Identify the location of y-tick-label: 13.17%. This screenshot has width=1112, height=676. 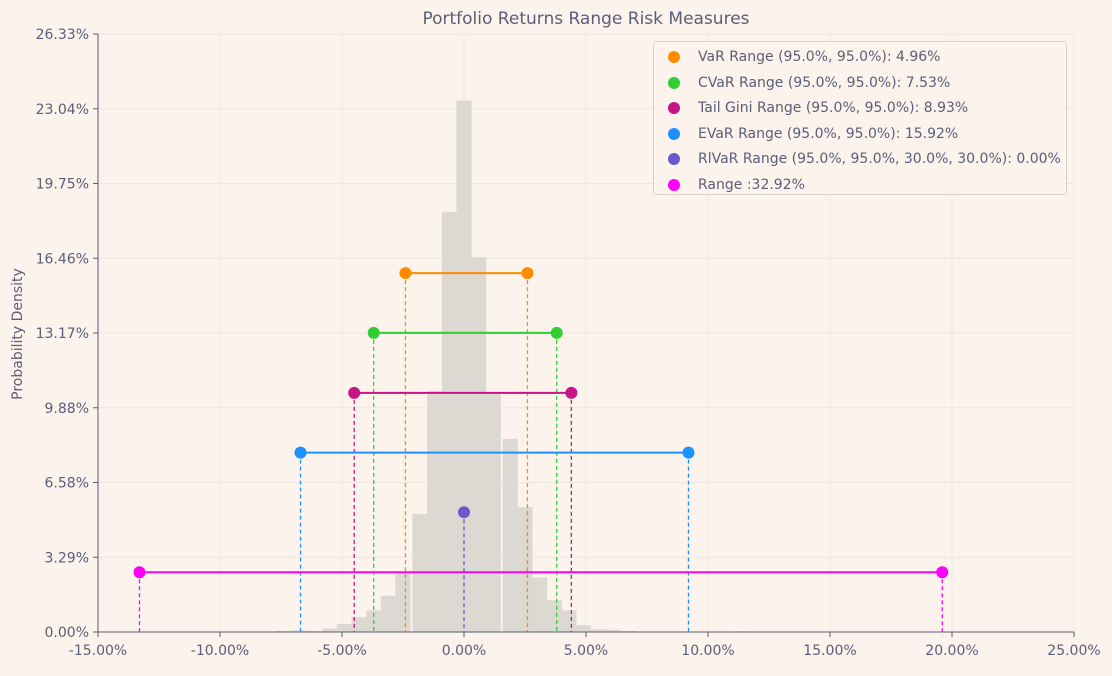
(62, 334).